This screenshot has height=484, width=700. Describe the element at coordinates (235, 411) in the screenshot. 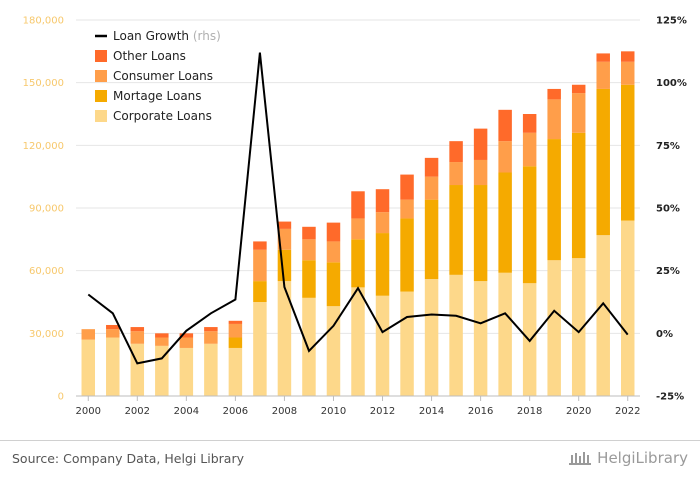

I see `x-tick-label: 2006` at that location.